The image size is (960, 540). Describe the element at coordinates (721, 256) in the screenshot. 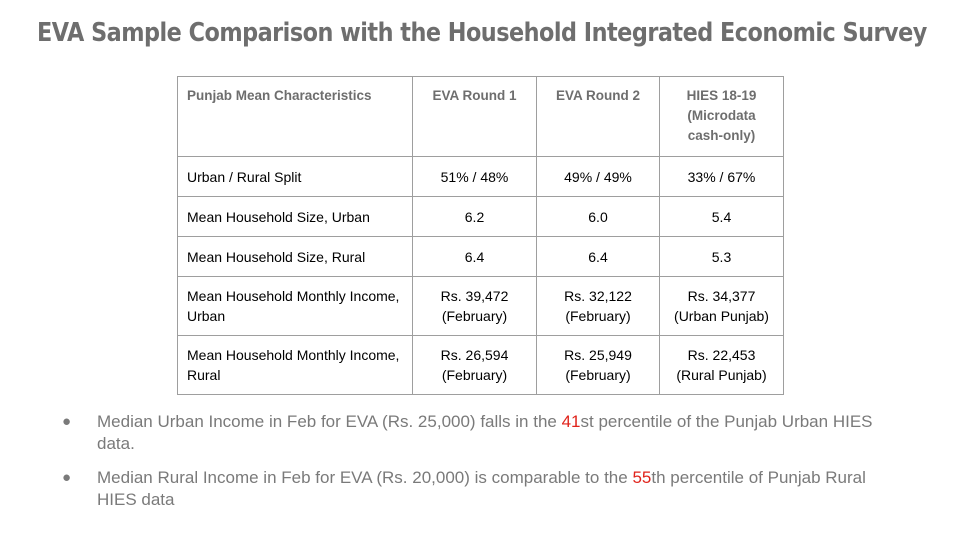

I see `hies-value: 5.3` at that location.